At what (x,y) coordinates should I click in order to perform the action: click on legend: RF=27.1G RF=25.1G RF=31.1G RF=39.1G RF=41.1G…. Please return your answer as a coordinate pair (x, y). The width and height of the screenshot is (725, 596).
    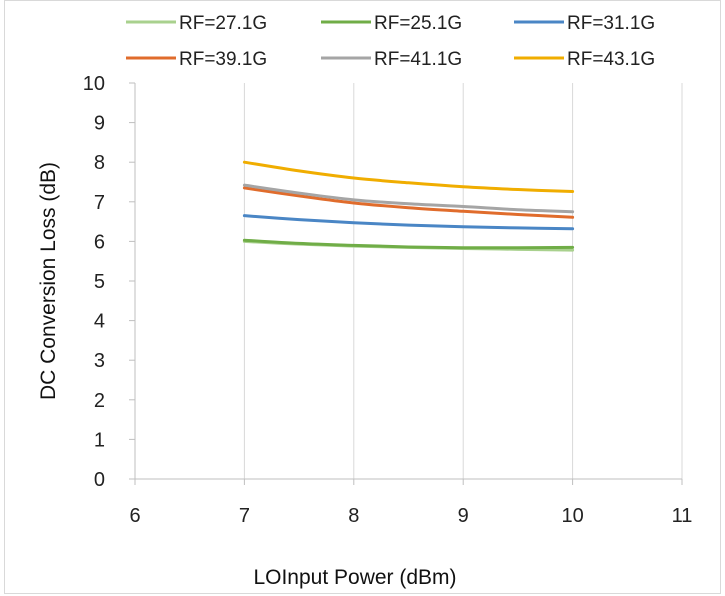
    Looking at the image, I should click on (390, 41).